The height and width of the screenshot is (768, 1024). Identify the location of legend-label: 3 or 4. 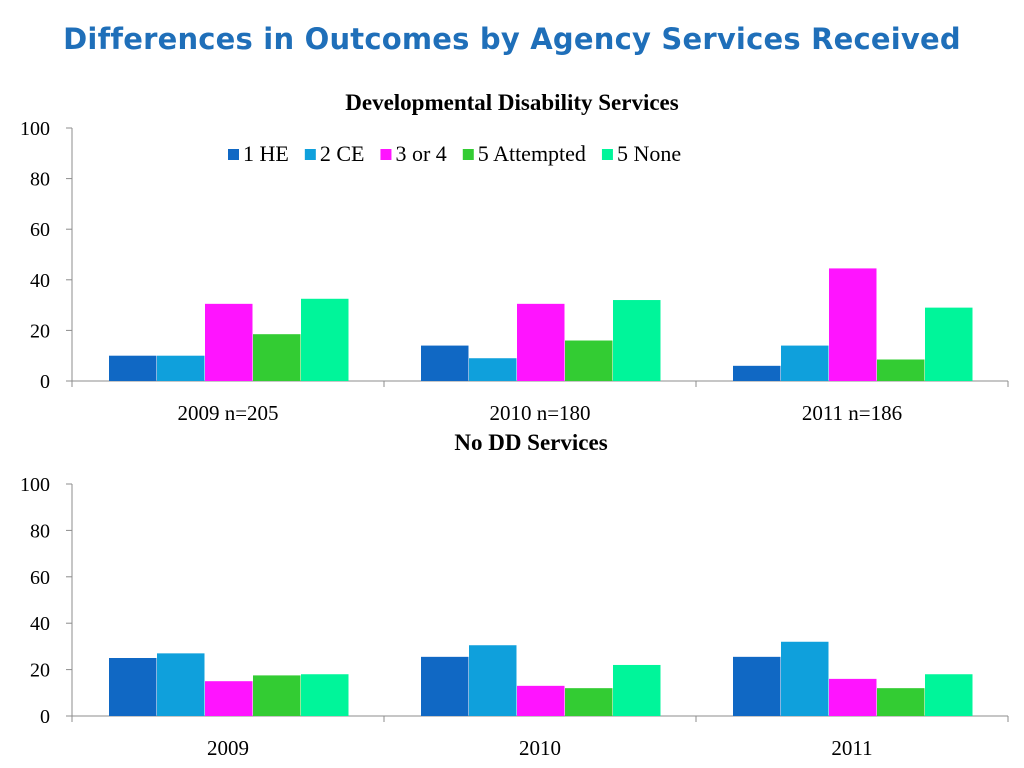
(420, 153).